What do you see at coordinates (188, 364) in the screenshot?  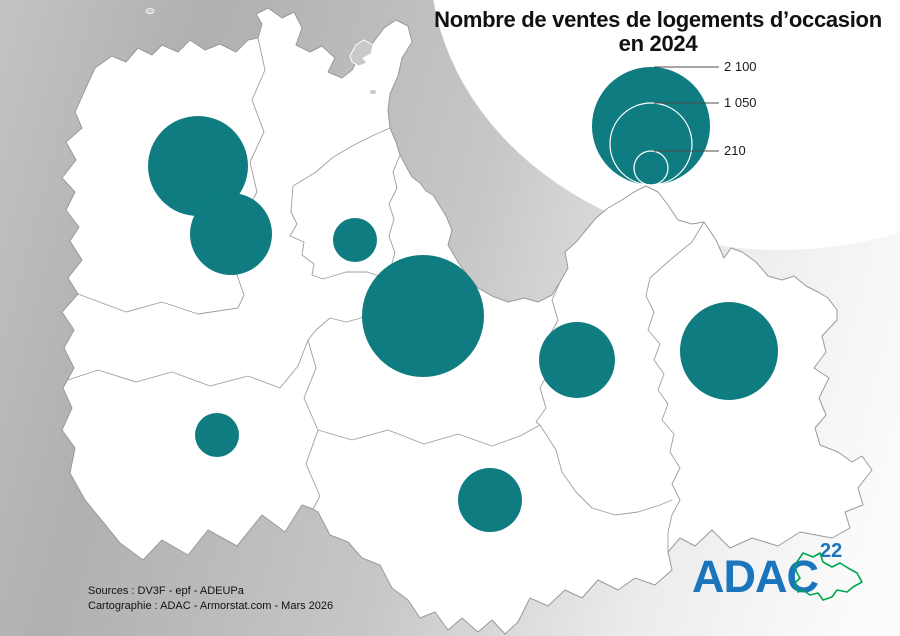 I see `epci-boundary-guingamp-kreizbreizh` at bounding box center [188, 364].